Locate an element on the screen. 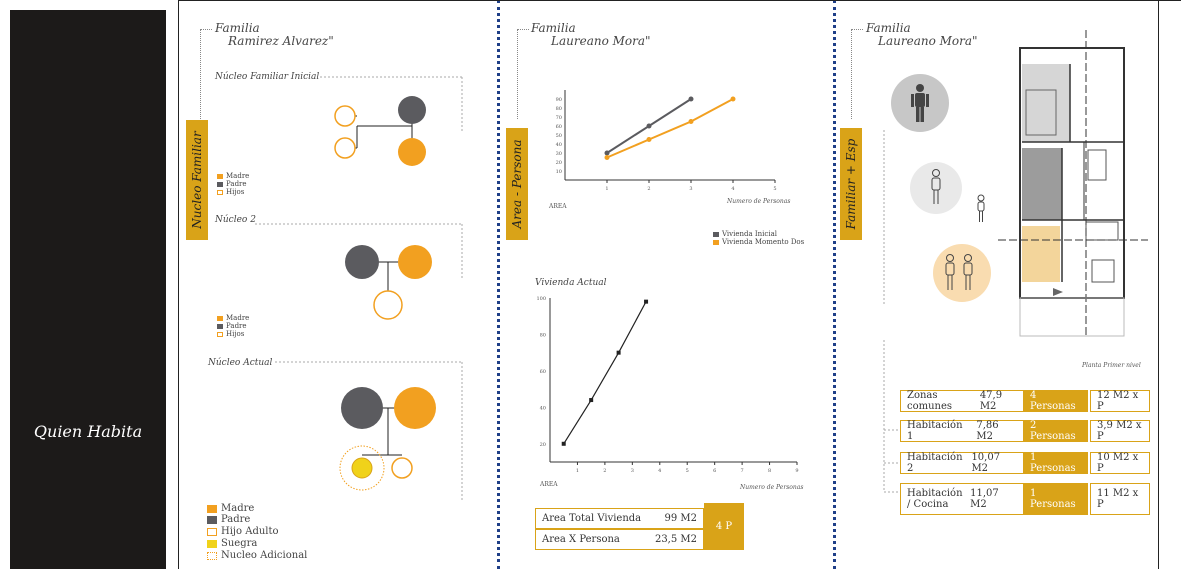 This screenshot has height=569, width=1181. zone-area: 47,9 M2 is located at coordinates (991, 401).